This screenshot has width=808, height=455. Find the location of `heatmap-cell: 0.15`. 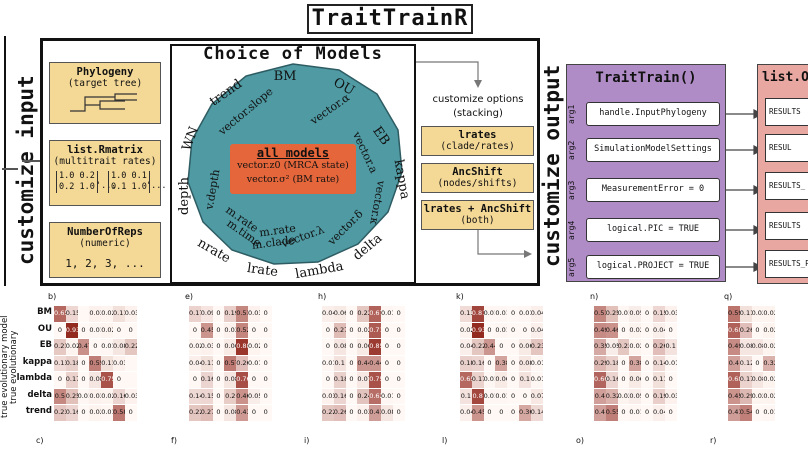

heatmap-cell: 0.15 is located at coordinates (71, 314).